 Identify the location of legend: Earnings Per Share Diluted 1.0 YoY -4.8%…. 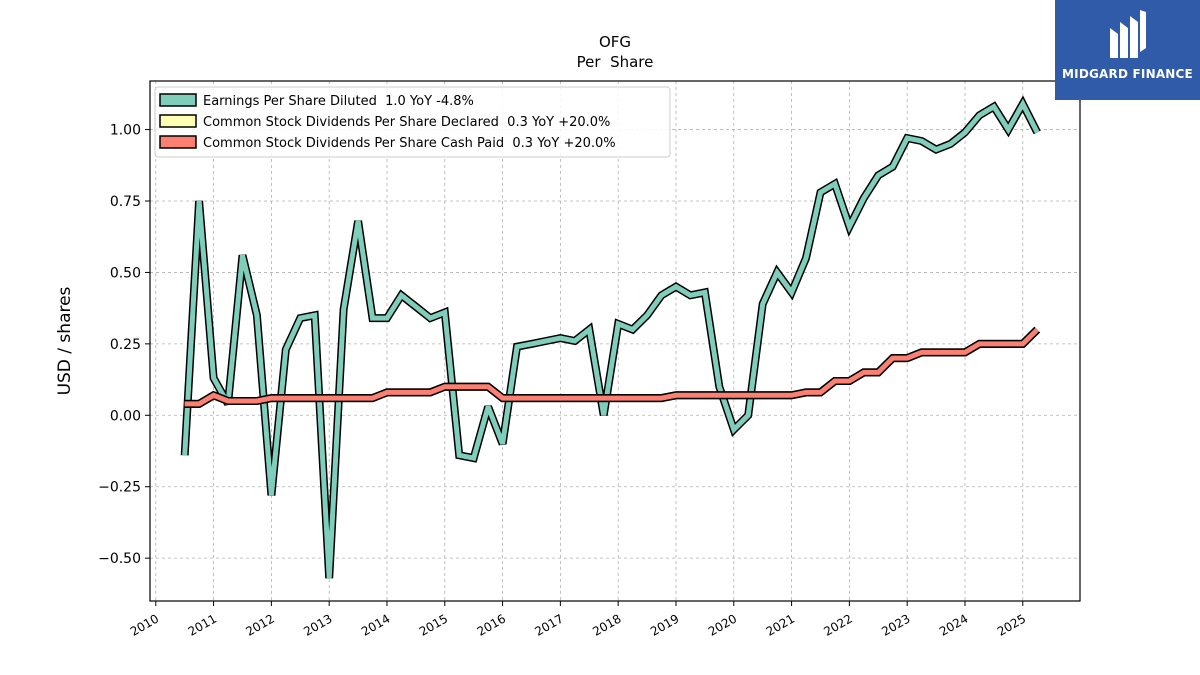
(412, 122).